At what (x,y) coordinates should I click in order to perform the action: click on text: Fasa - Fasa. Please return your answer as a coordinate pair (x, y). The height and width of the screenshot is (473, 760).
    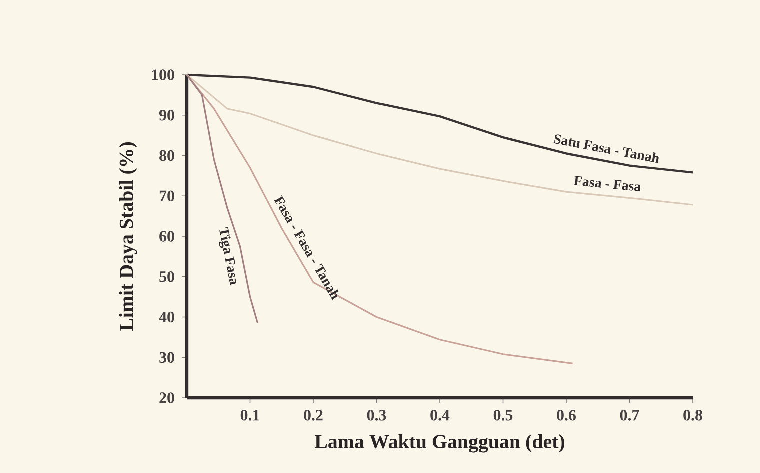
    Looking at the image, I should click on (607, 184).